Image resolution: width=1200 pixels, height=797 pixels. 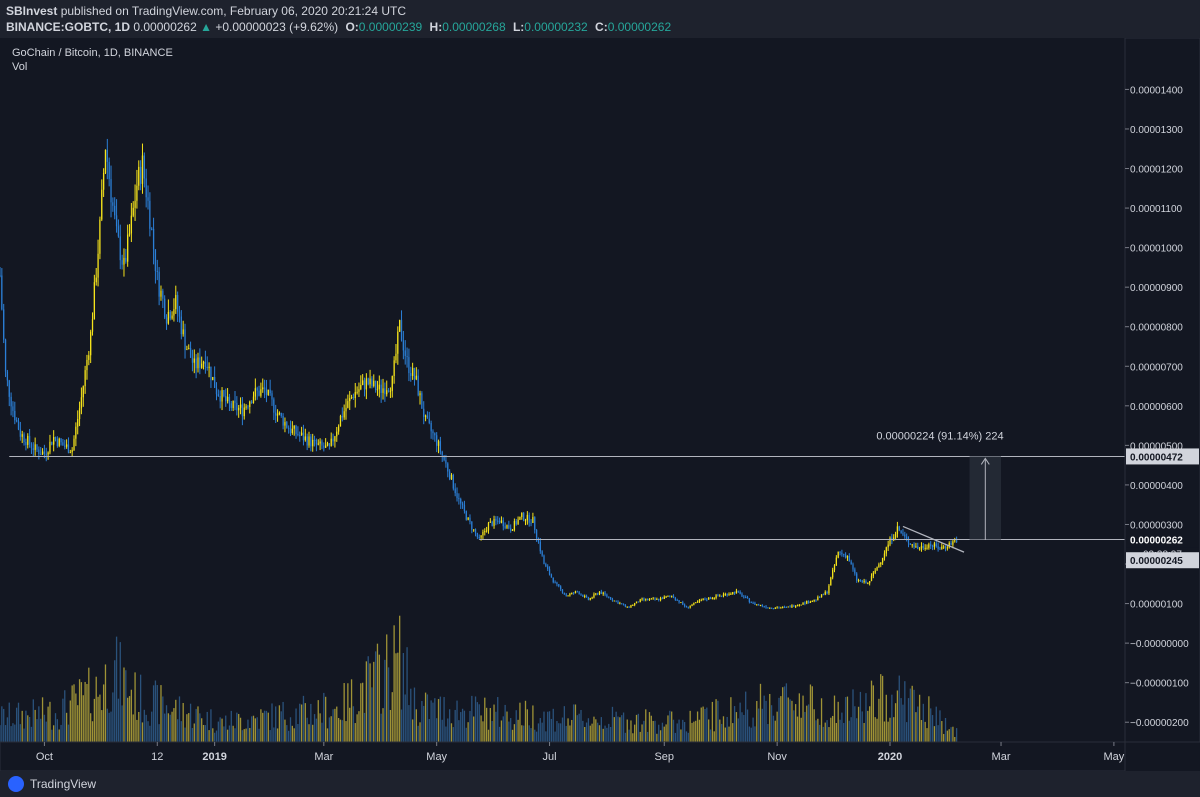 I want to click on price-axis-panel, so click(x=1162, y=390).